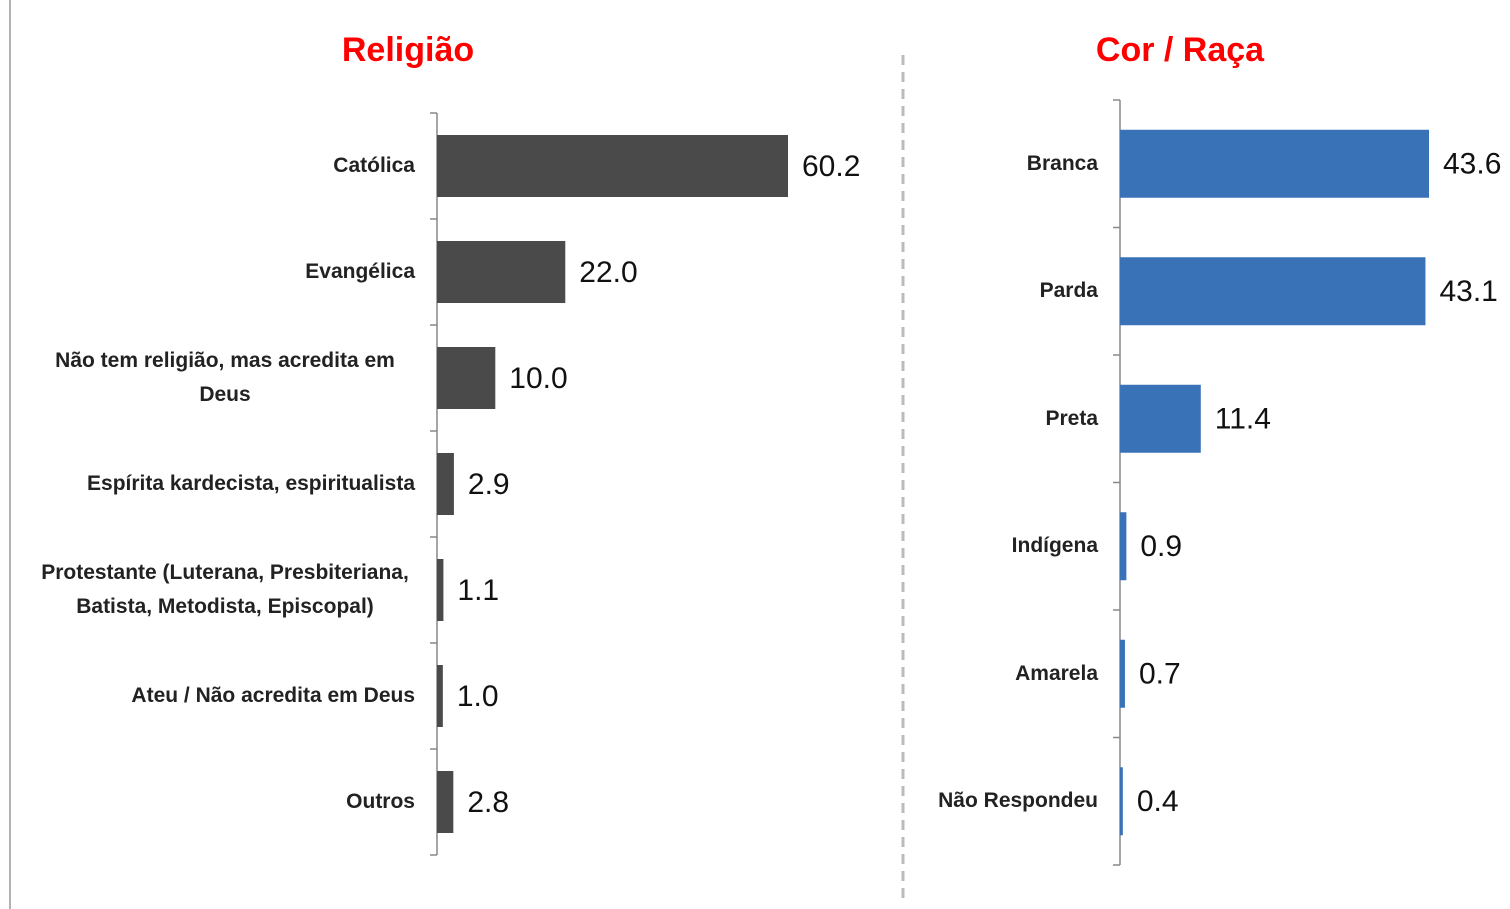 The height and width of the screenshot is (909, 1510). I want to click on category-label: Evangélica, so click(217, 272).